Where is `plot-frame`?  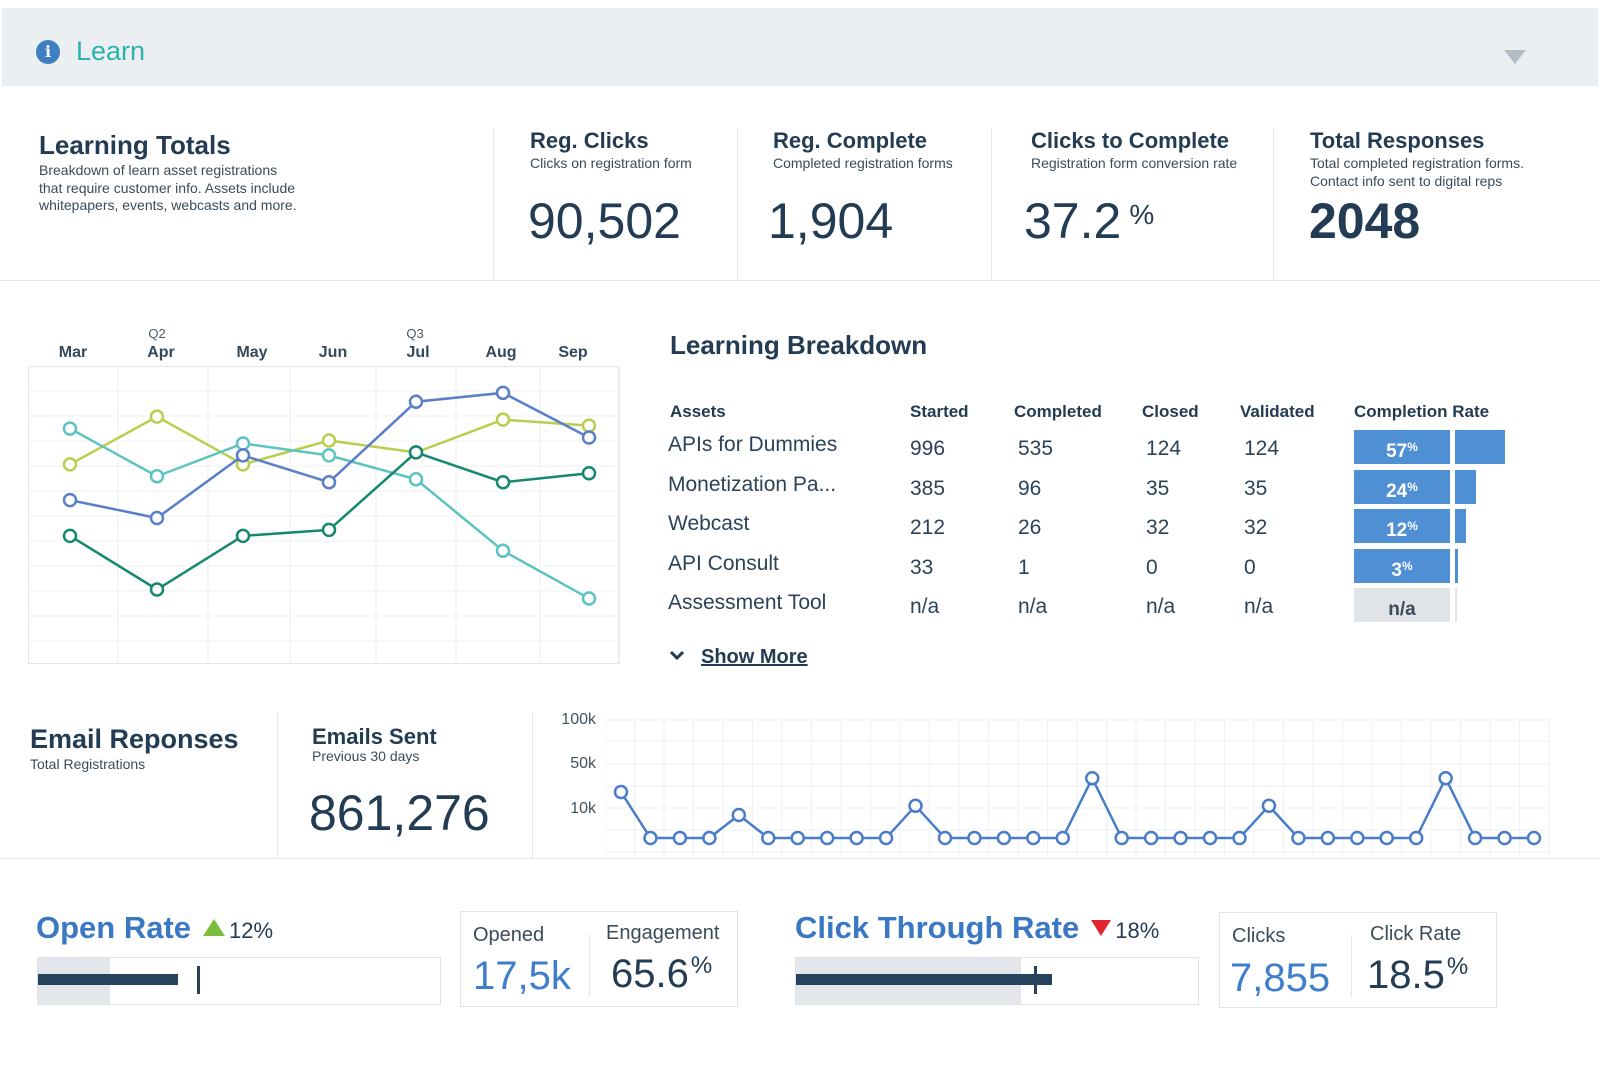
plot-frame is located at coordinates (324, 515).